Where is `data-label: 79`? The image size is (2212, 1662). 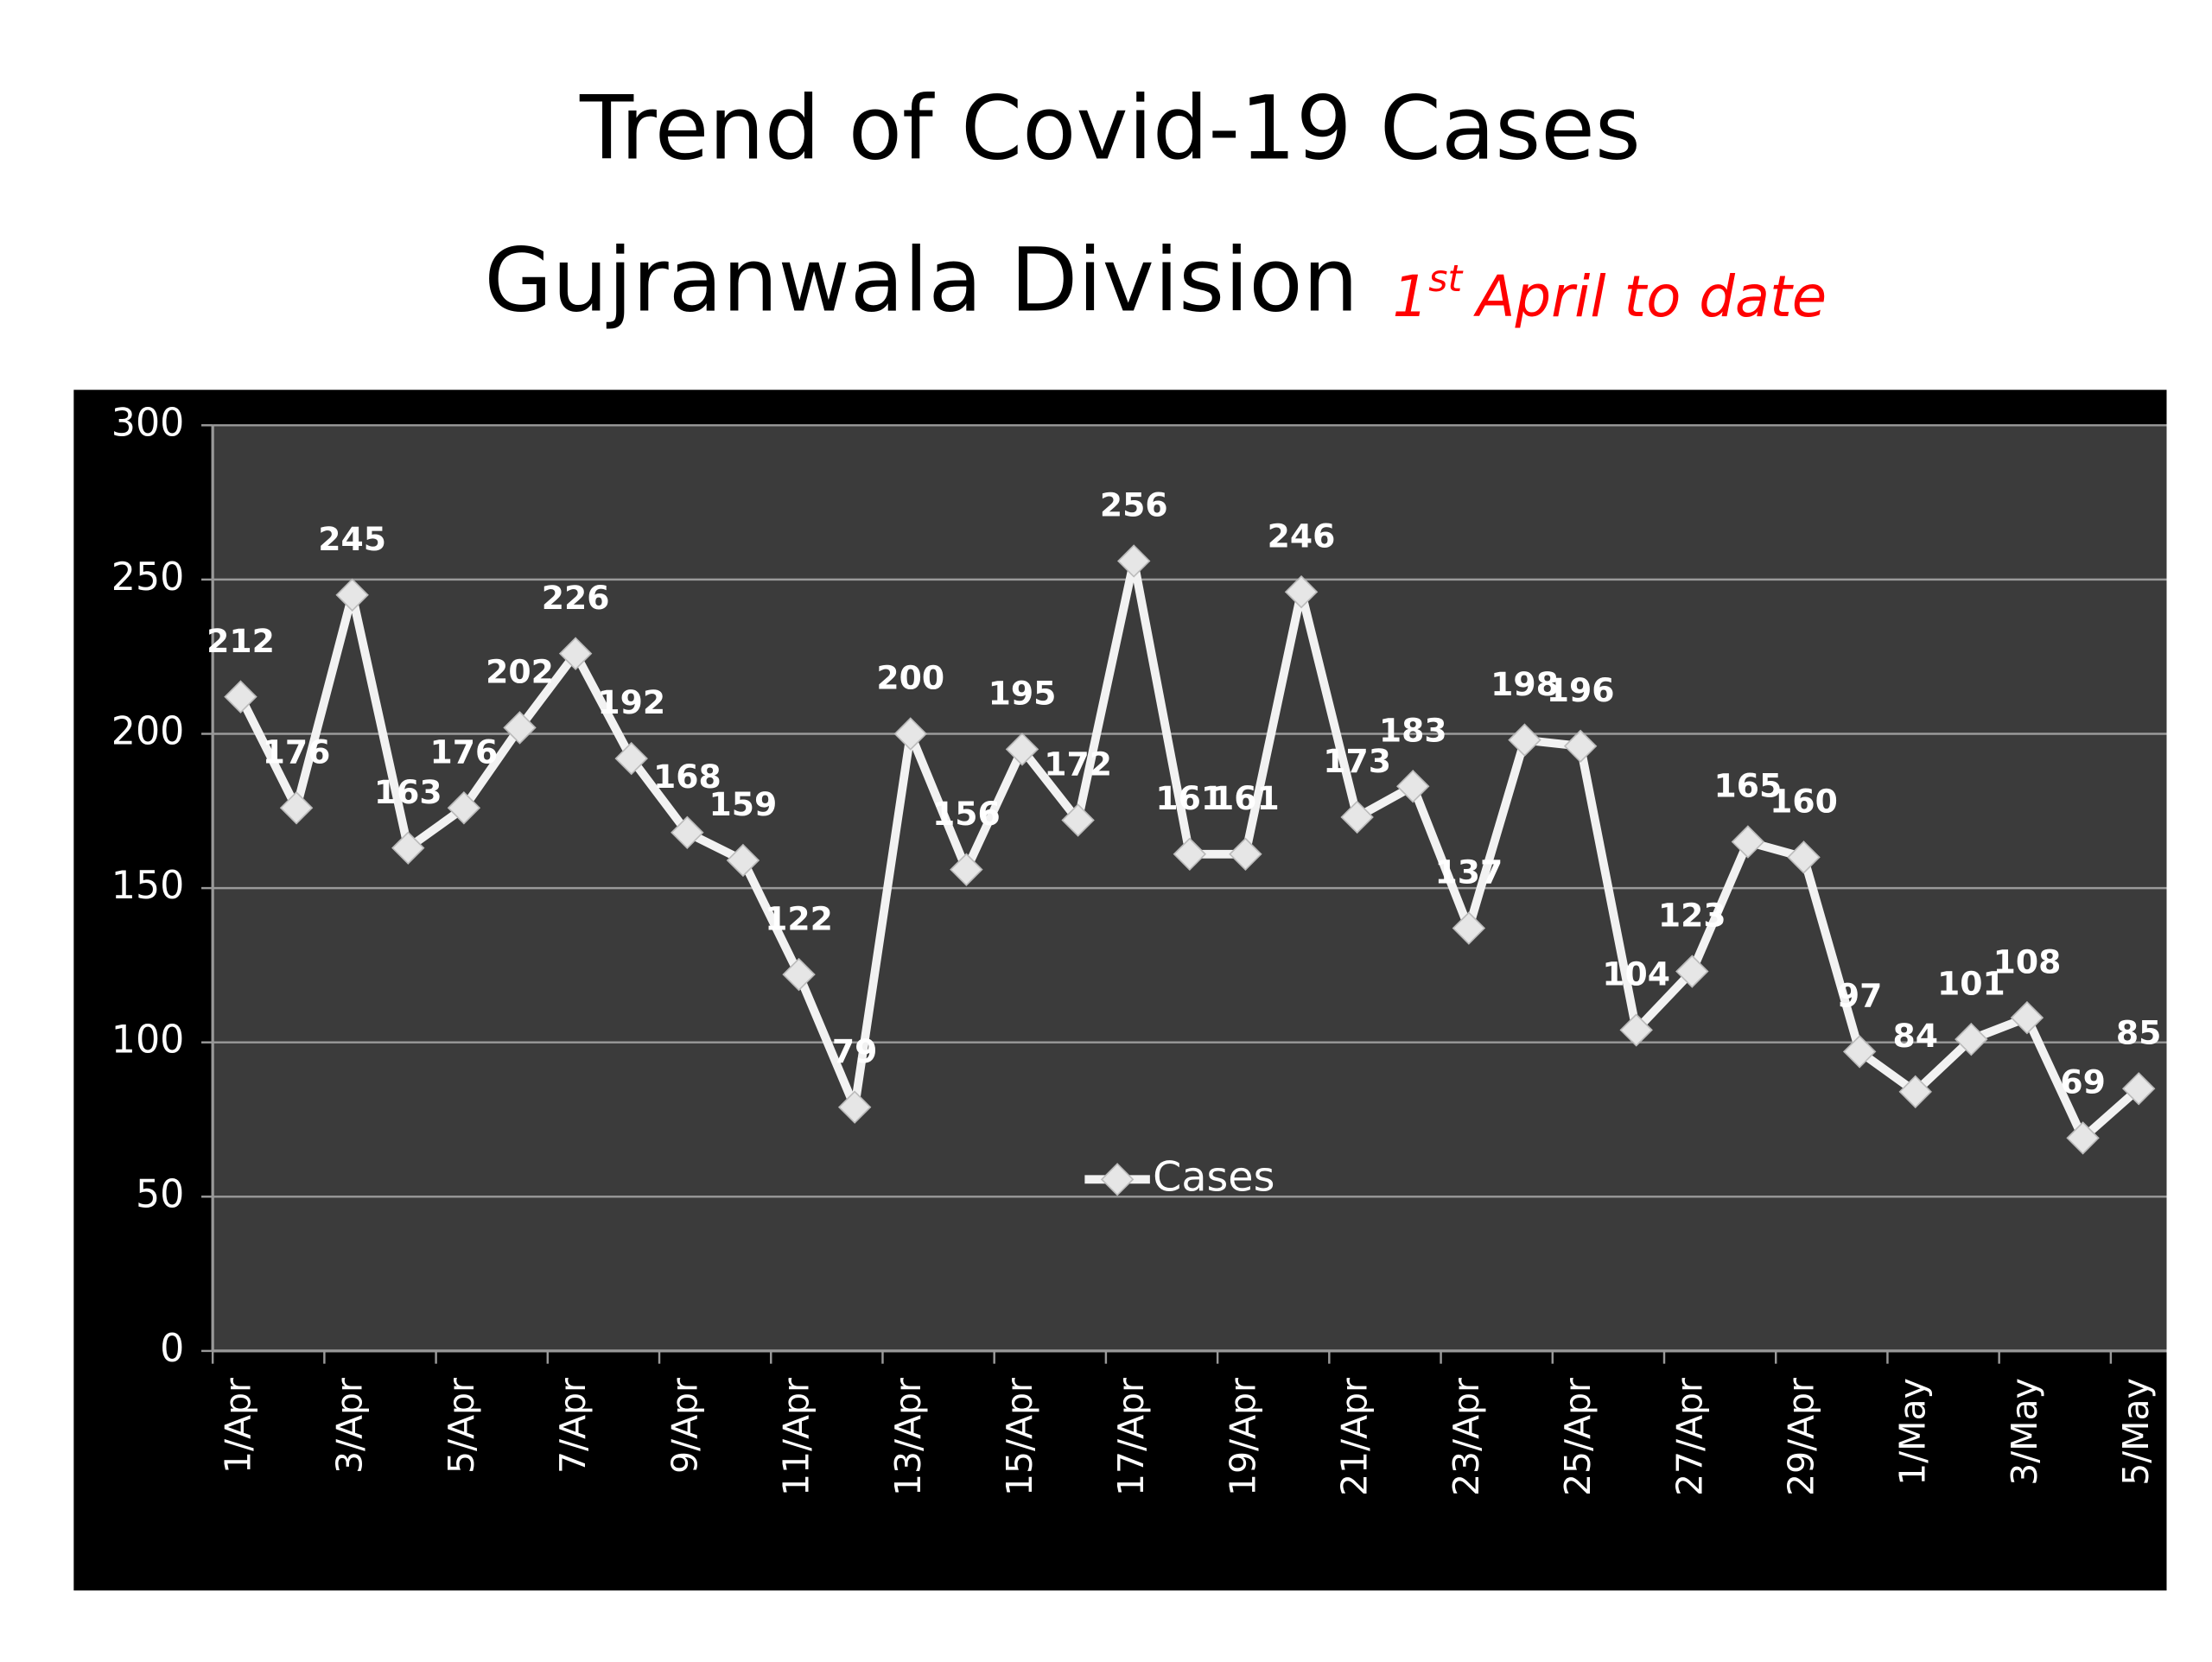
data-label: 79 is located at coordinates (855, 1051).